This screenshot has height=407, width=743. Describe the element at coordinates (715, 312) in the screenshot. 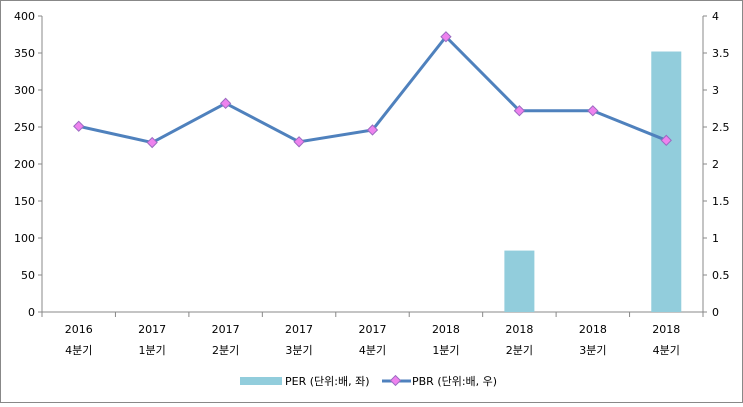

I see `right-tick-label: 0` at that location.